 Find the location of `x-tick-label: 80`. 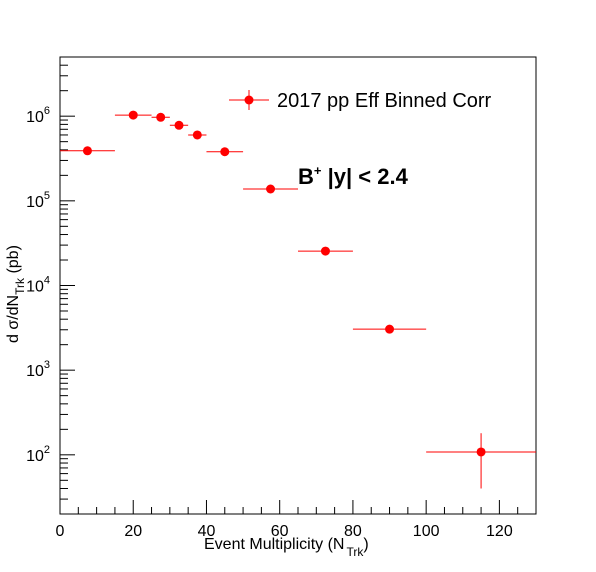

x-tick-label: 80 is located at coordinates (353, 531).